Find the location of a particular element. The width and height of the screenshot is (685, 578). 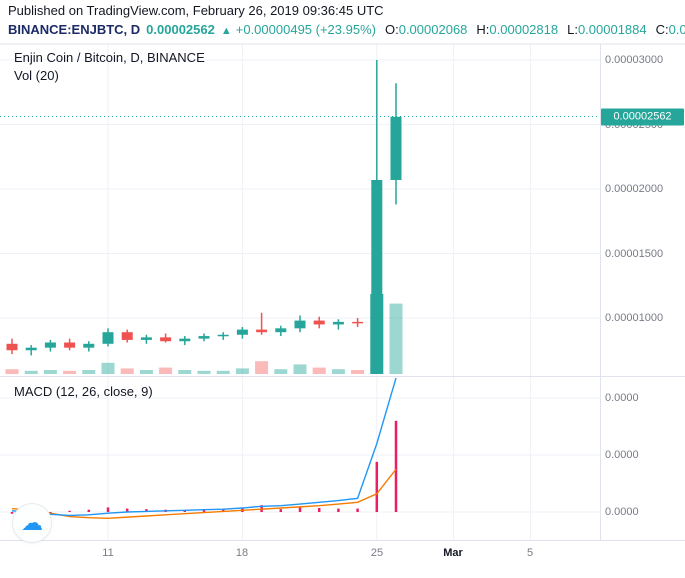

price-axis-label: 0.00001000 is located at coordinates (634, 318).